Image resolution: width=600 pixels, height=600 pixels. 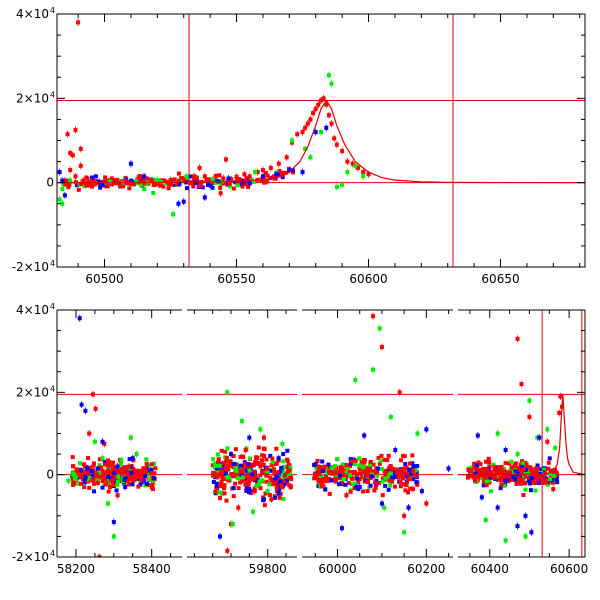 I want to click on 1-ytick-exponent: 4, so click(x=52, y=553).